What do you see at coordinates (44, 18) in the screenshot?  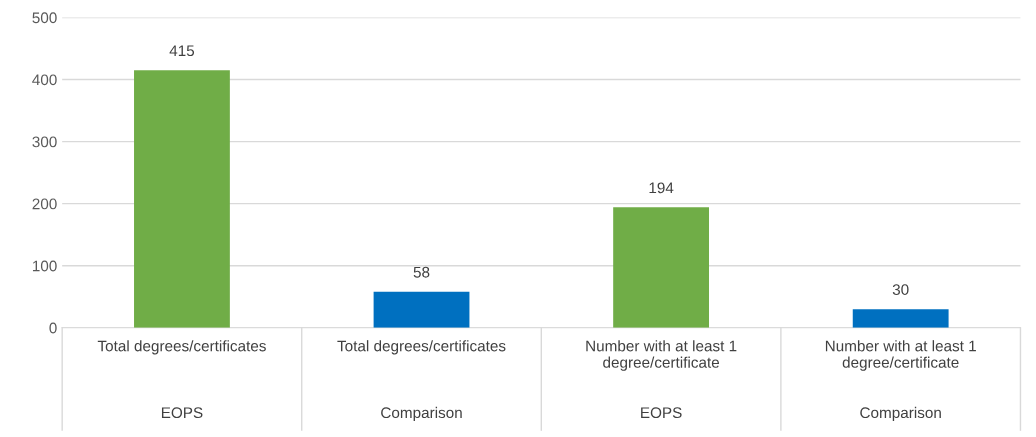 I see `y-tick-label: 500` at bounding box center [44, 18].